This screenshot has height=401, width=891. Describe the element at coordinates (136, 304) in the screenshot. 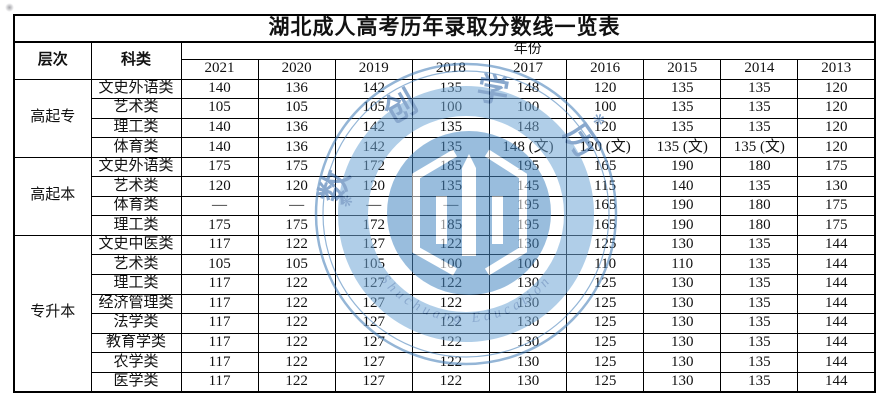

I see `subject-cell: 经济管理类` at that location.